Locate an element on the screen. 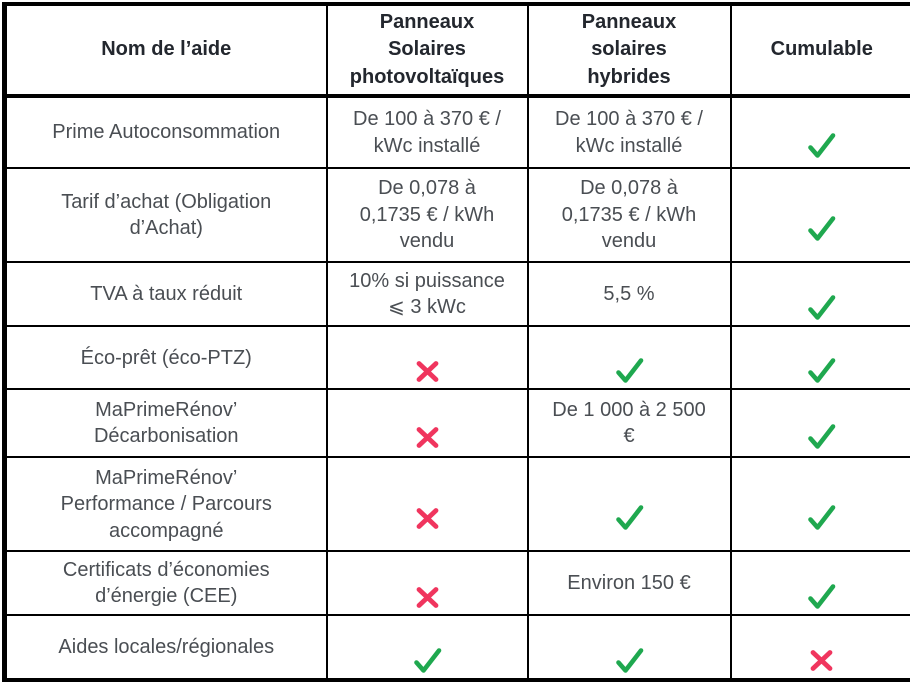 The width and height of the screenshot is (910, 682). cell-pv: 10% si puissance ⩽ 3 kWc is located at coordinates (427, 294).